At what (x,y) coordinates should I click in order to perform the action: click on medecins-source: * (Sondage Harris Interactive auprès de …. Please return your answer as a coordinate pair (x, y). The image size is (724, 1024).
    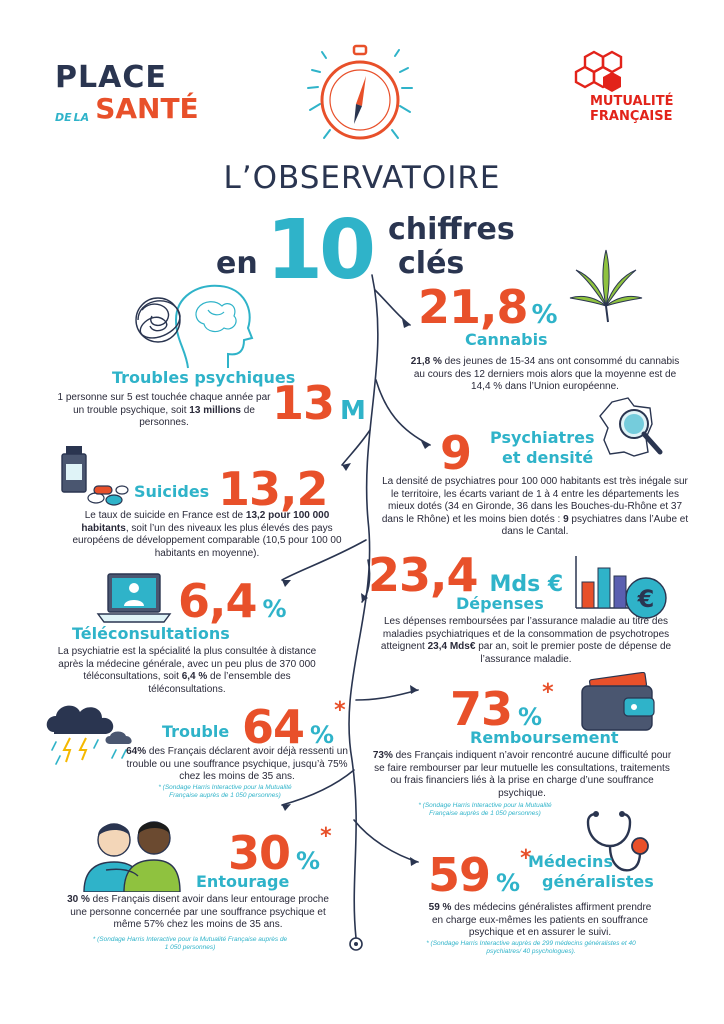
    Looking at the image, I should click on (531, 947).